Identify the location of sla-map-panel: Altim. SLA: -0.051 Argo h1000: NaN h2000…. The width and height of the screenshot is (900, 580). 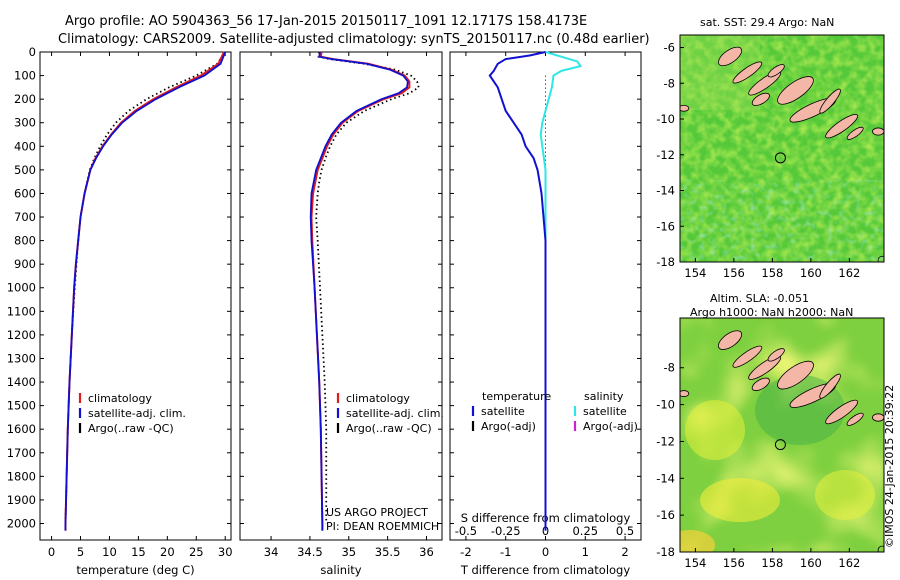
(770, 431).